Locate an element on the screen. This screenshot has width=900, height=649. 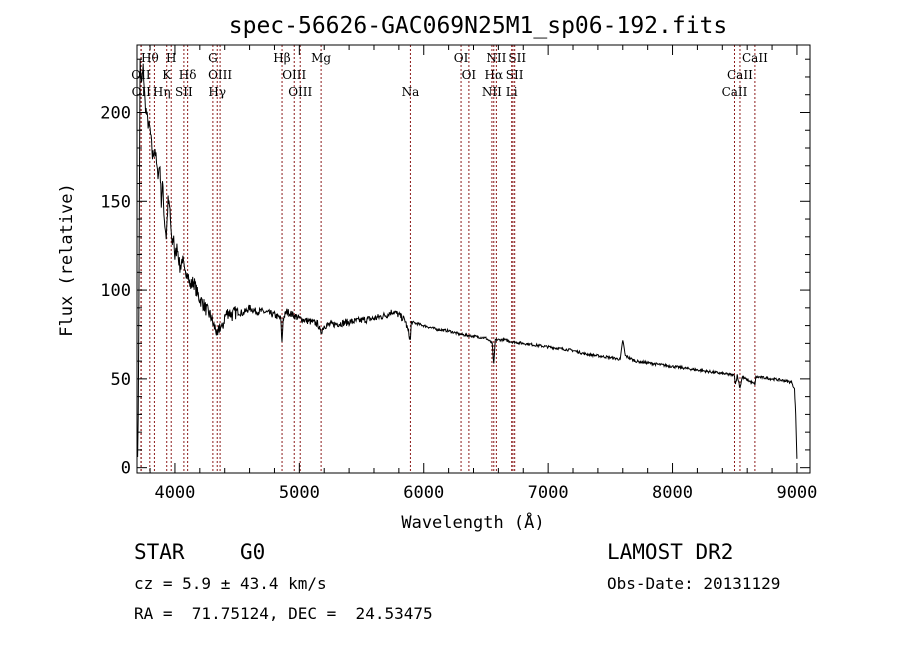
coordinates: RA = 71.75124, DEC = 24.53475 is located at coordinates (283, 613).